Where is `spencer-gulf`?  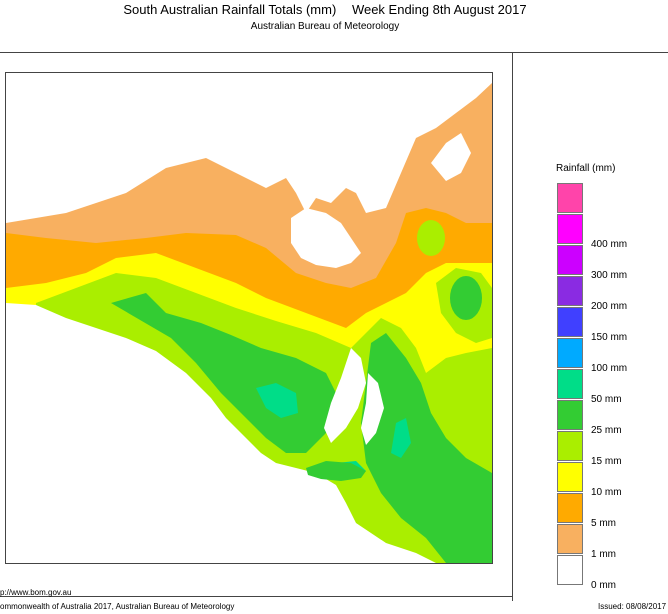
spencer-gulf is located at coordinates (345, 395).